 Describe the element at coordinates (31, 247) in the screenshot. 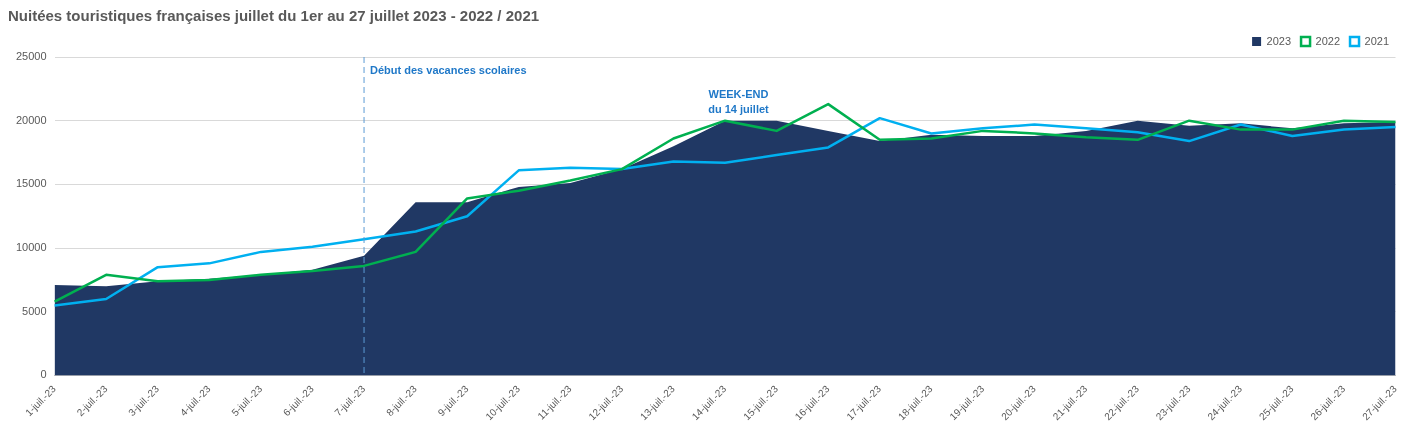

I see `y-tick-label: 10000` at that location.